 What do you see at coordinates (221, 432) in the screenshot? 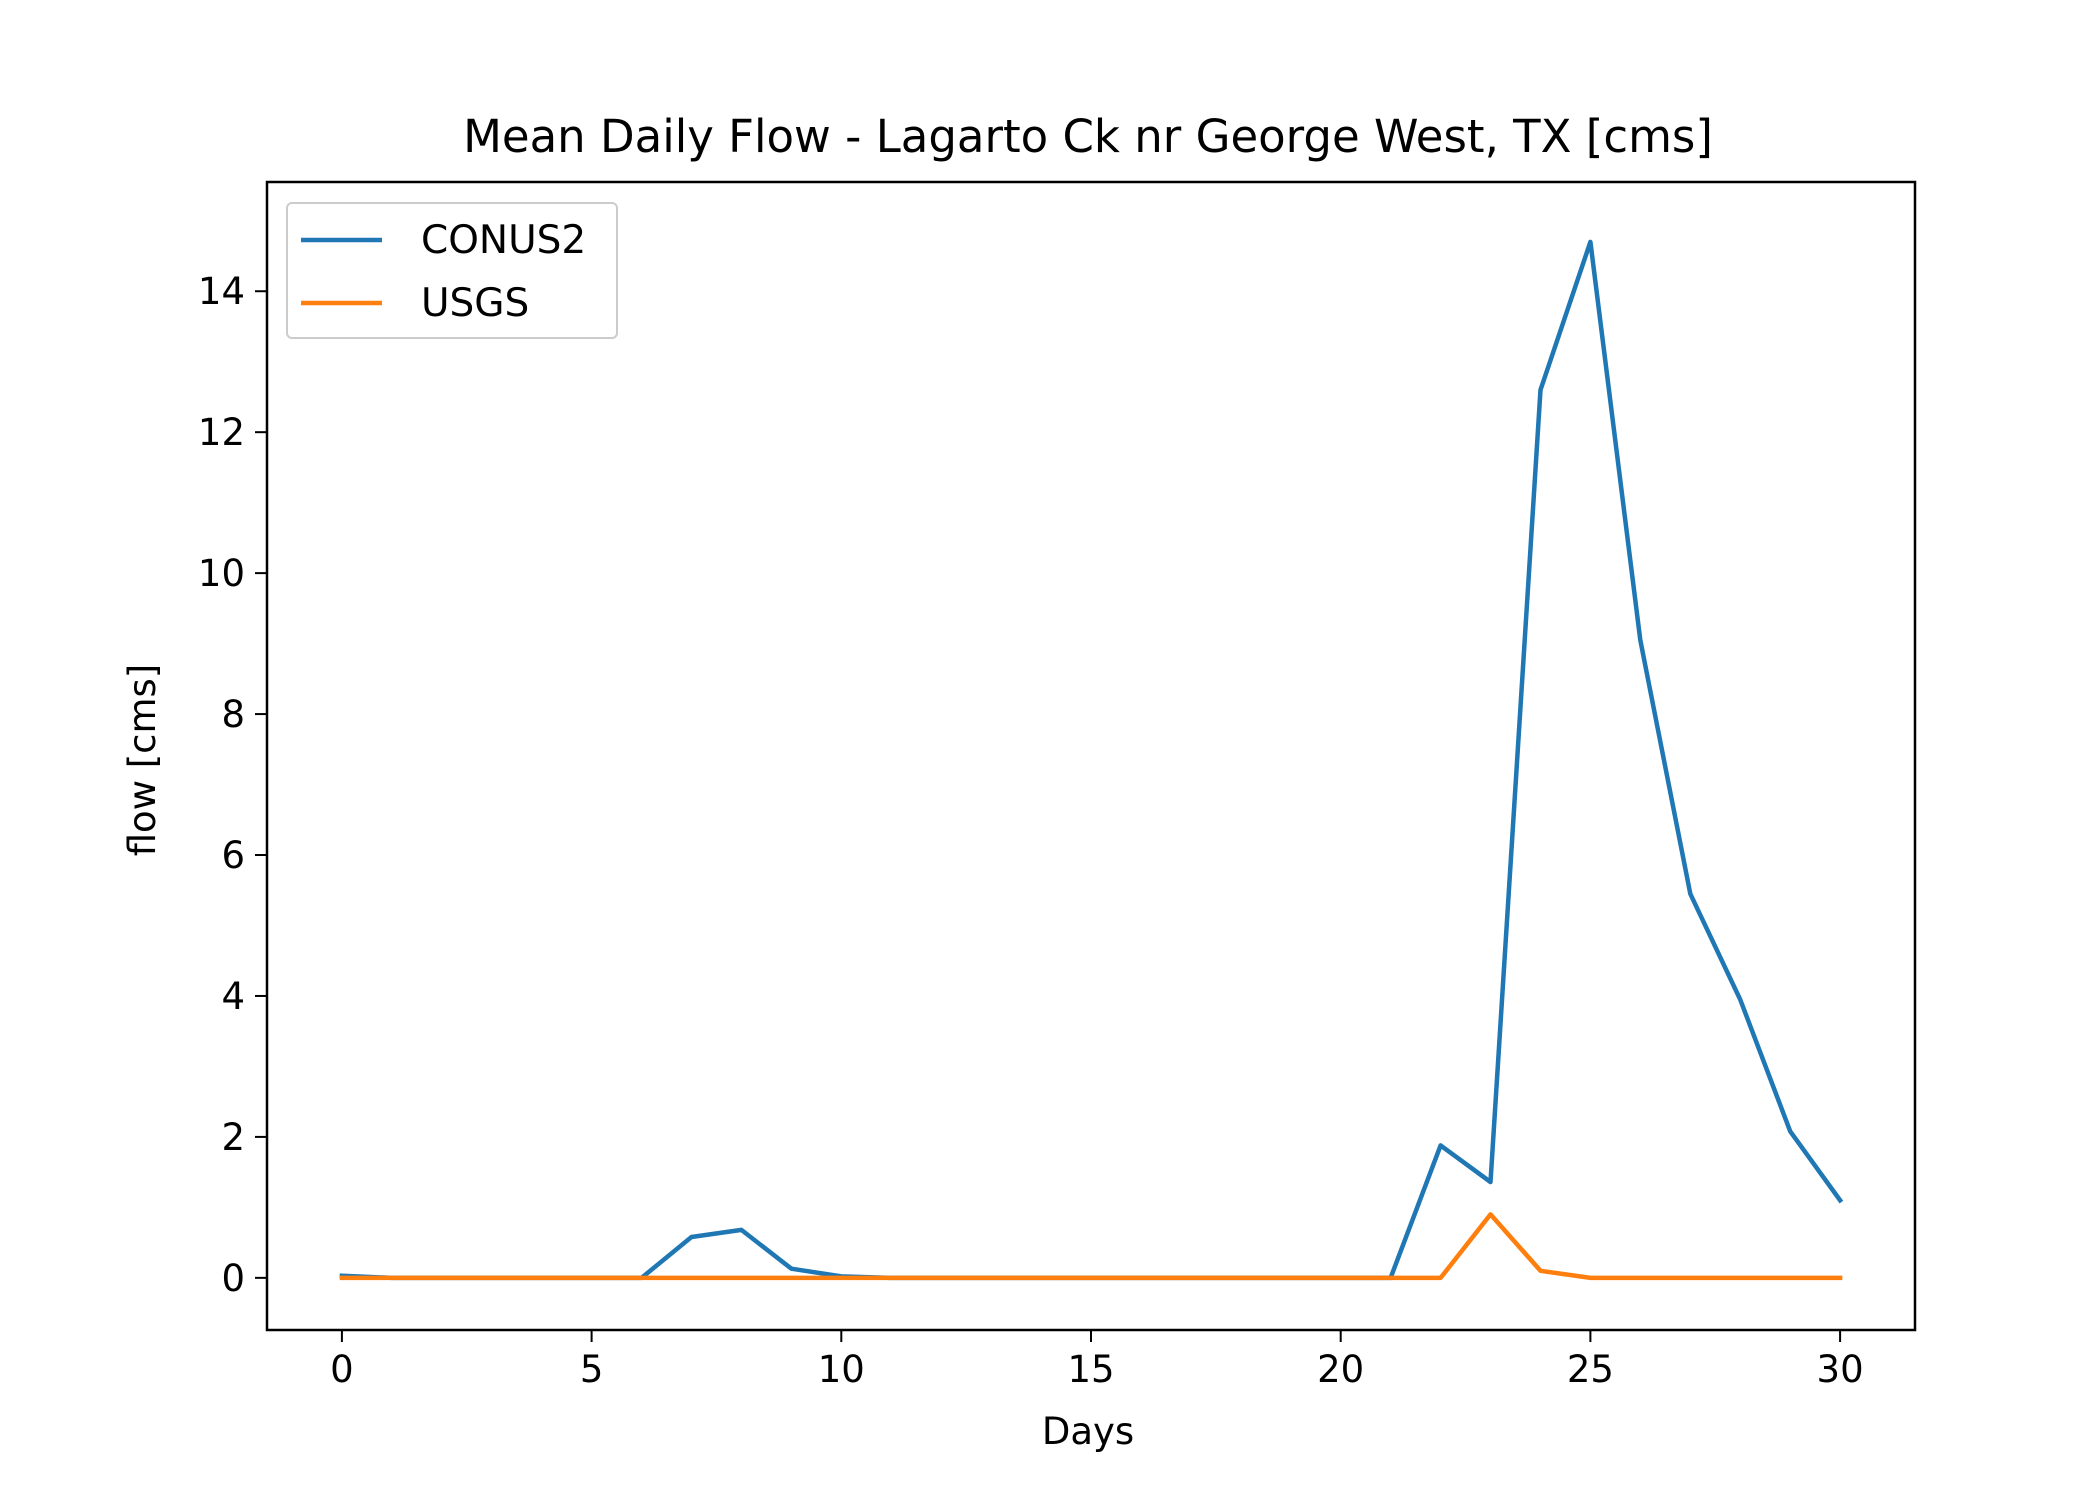
I see `y-tick-label: 12` at bounding box center [221, 432].